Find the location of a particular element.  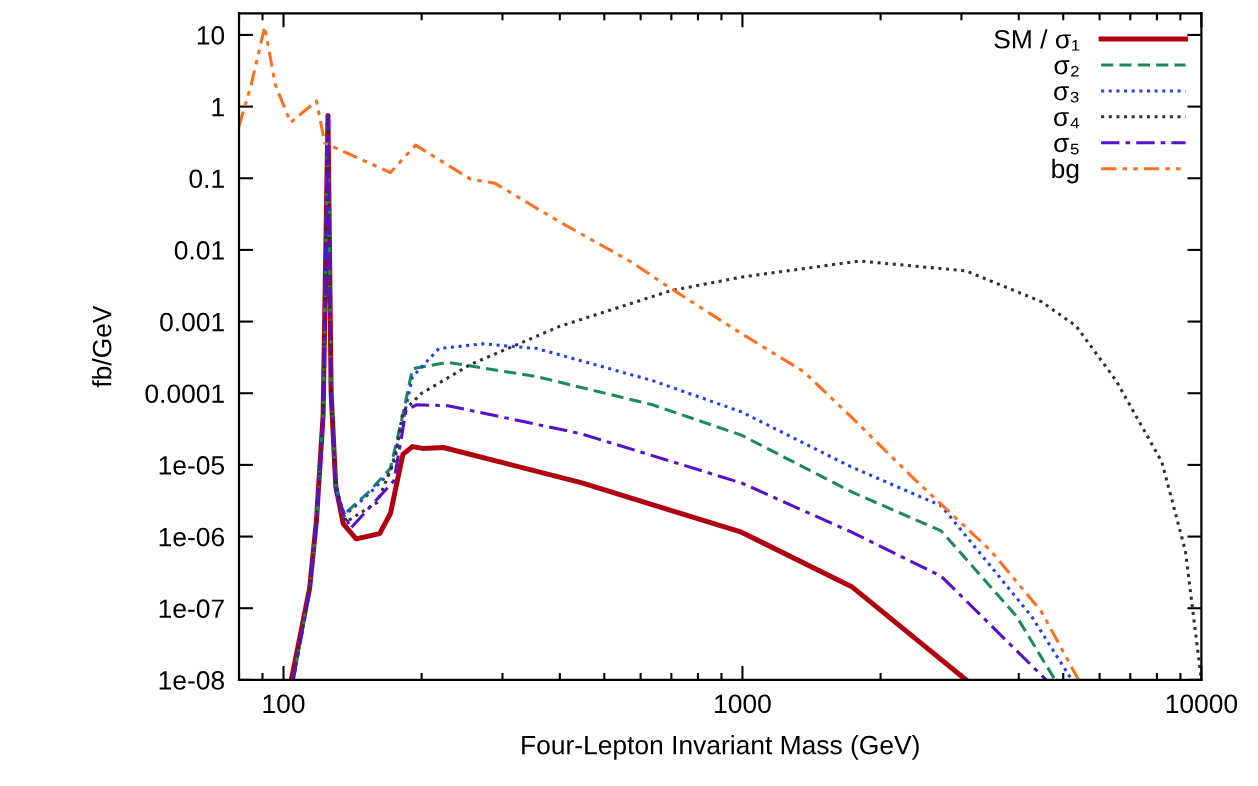

x-axis-title: Four-Lepton Invariant Mass (GeV) is located at coordinates (720, 747).